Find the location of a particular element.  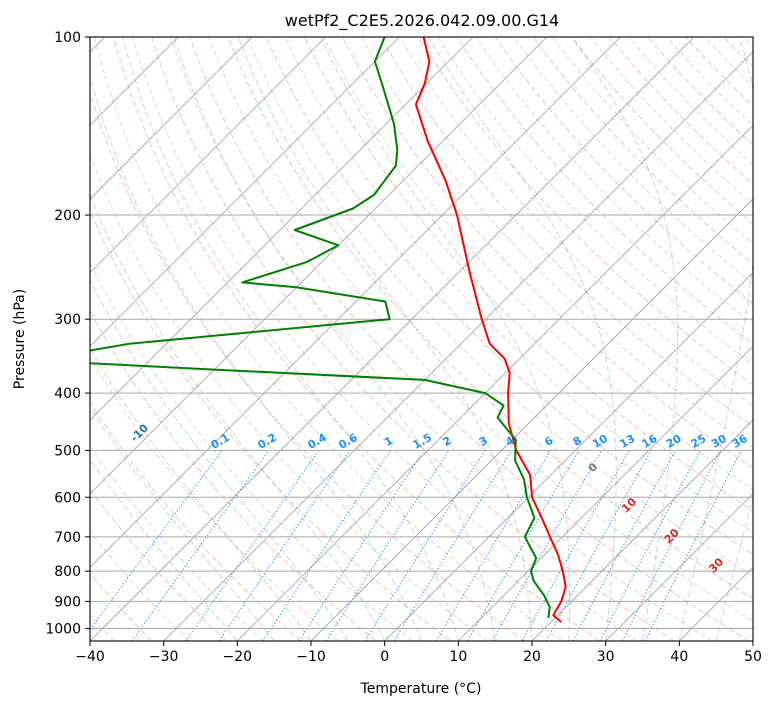

x-tick-label: 20 is located at coordinates (532, 657).